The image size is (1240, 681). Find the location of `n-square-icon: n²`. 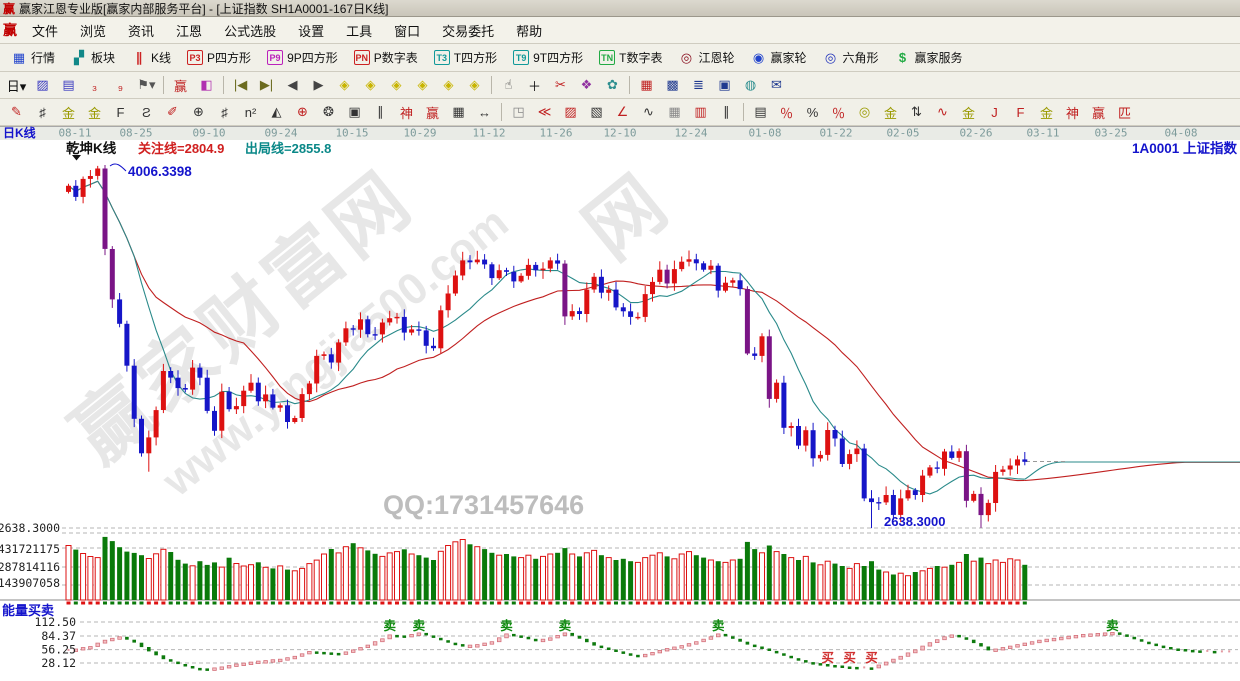

n-square-icon: n² is located at coordinates (250, 112).